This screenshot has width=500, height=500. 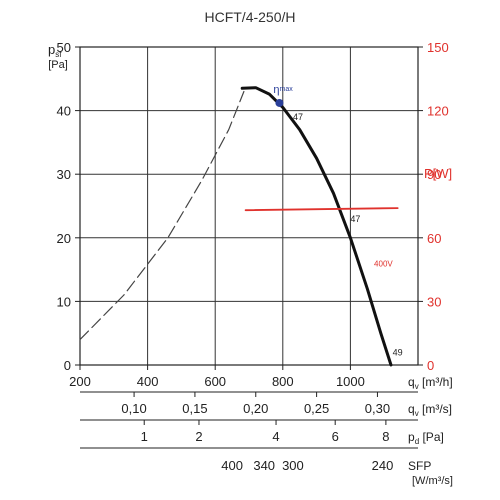 What do you see at coordinates (398, 352) in the screenshot?
I see `annotation-label: 49` at bounding box center [398, 352].